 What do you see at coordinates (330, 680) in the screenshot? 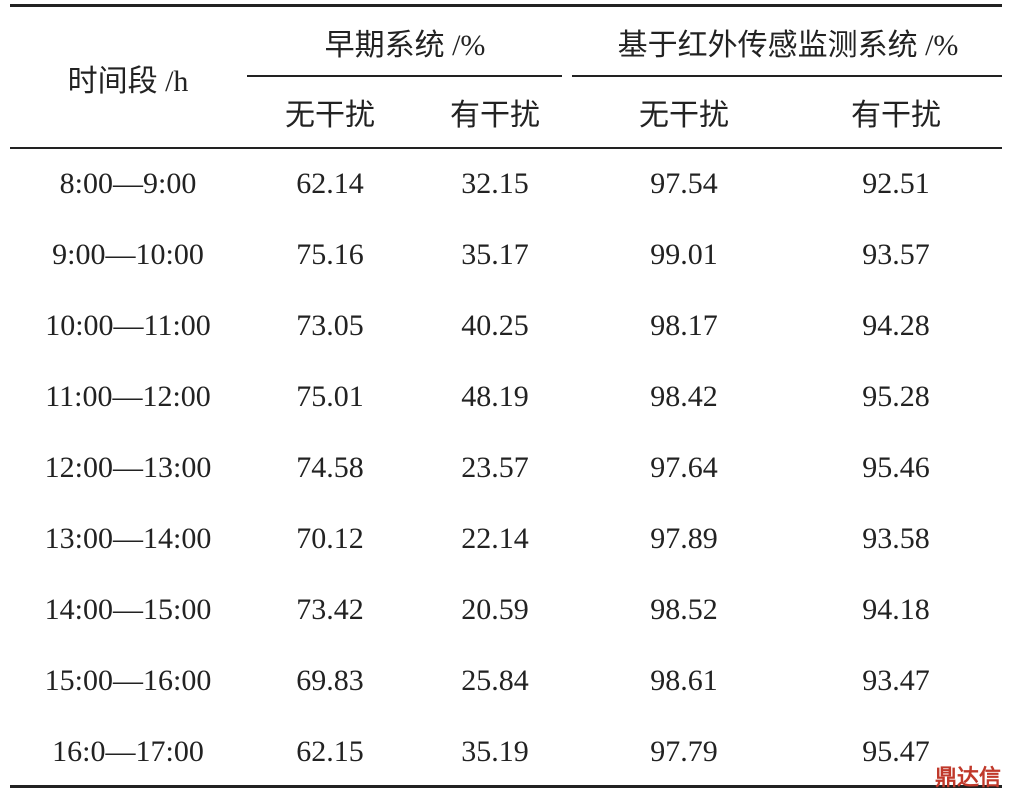
I see `value-cell: 69.83` at bounding box center [330, 680].